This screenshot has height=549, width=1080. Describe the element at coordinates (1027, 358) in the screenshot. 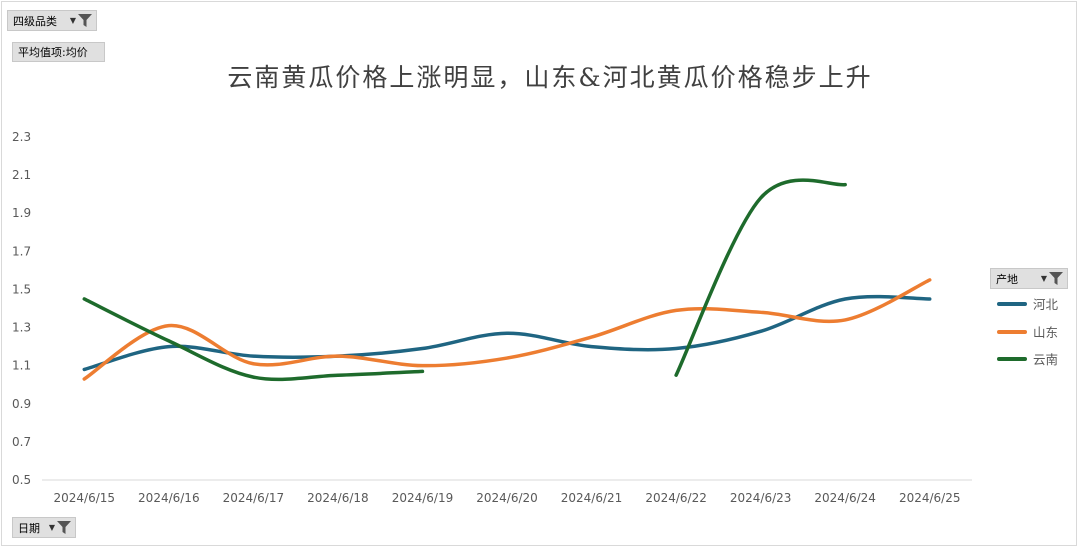

I see `legend-item-yunnan: 云南` at that location.